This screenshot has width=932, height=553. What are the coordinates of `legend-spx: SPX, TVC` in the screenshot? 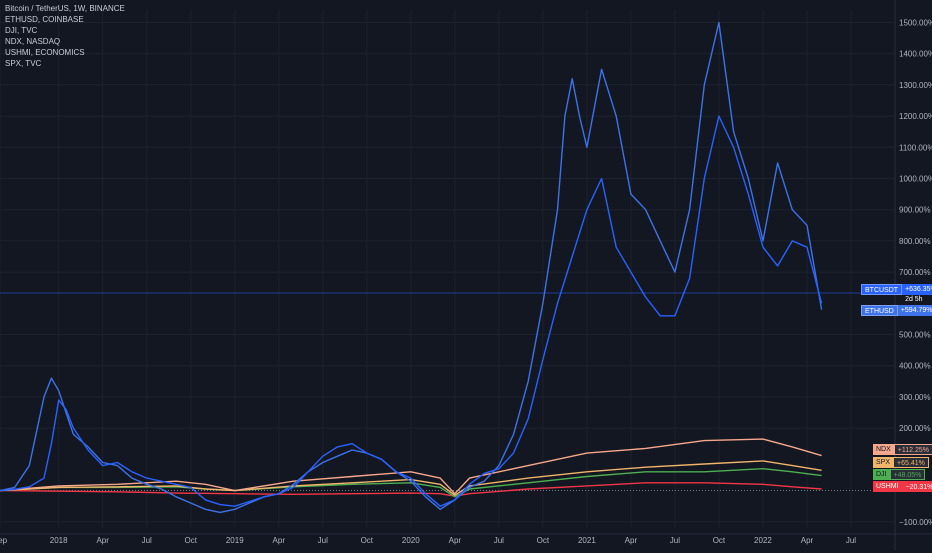 It's located at (23, 63).